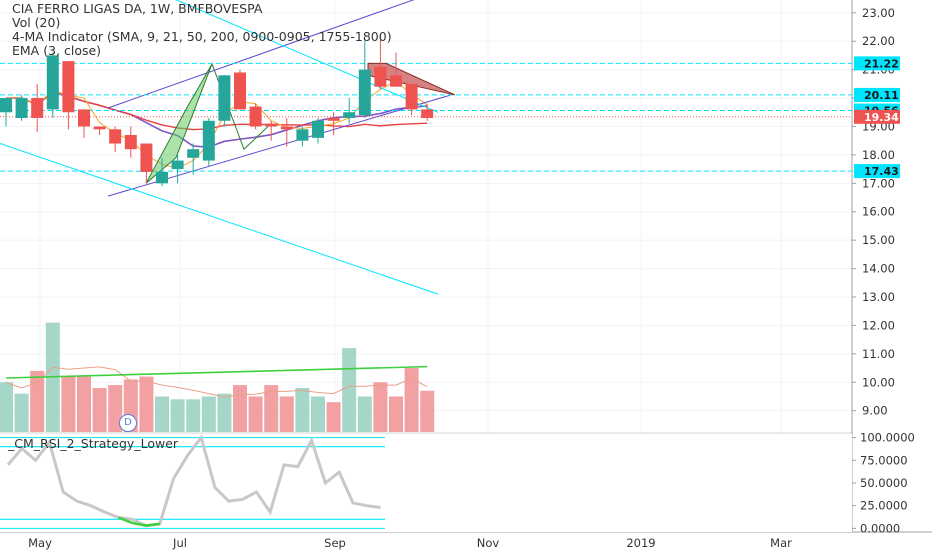 The image size is (932, 550). Describe the element at coordinates (40, 543) in the screenshot. I see `x-tick-label: May` at that location.